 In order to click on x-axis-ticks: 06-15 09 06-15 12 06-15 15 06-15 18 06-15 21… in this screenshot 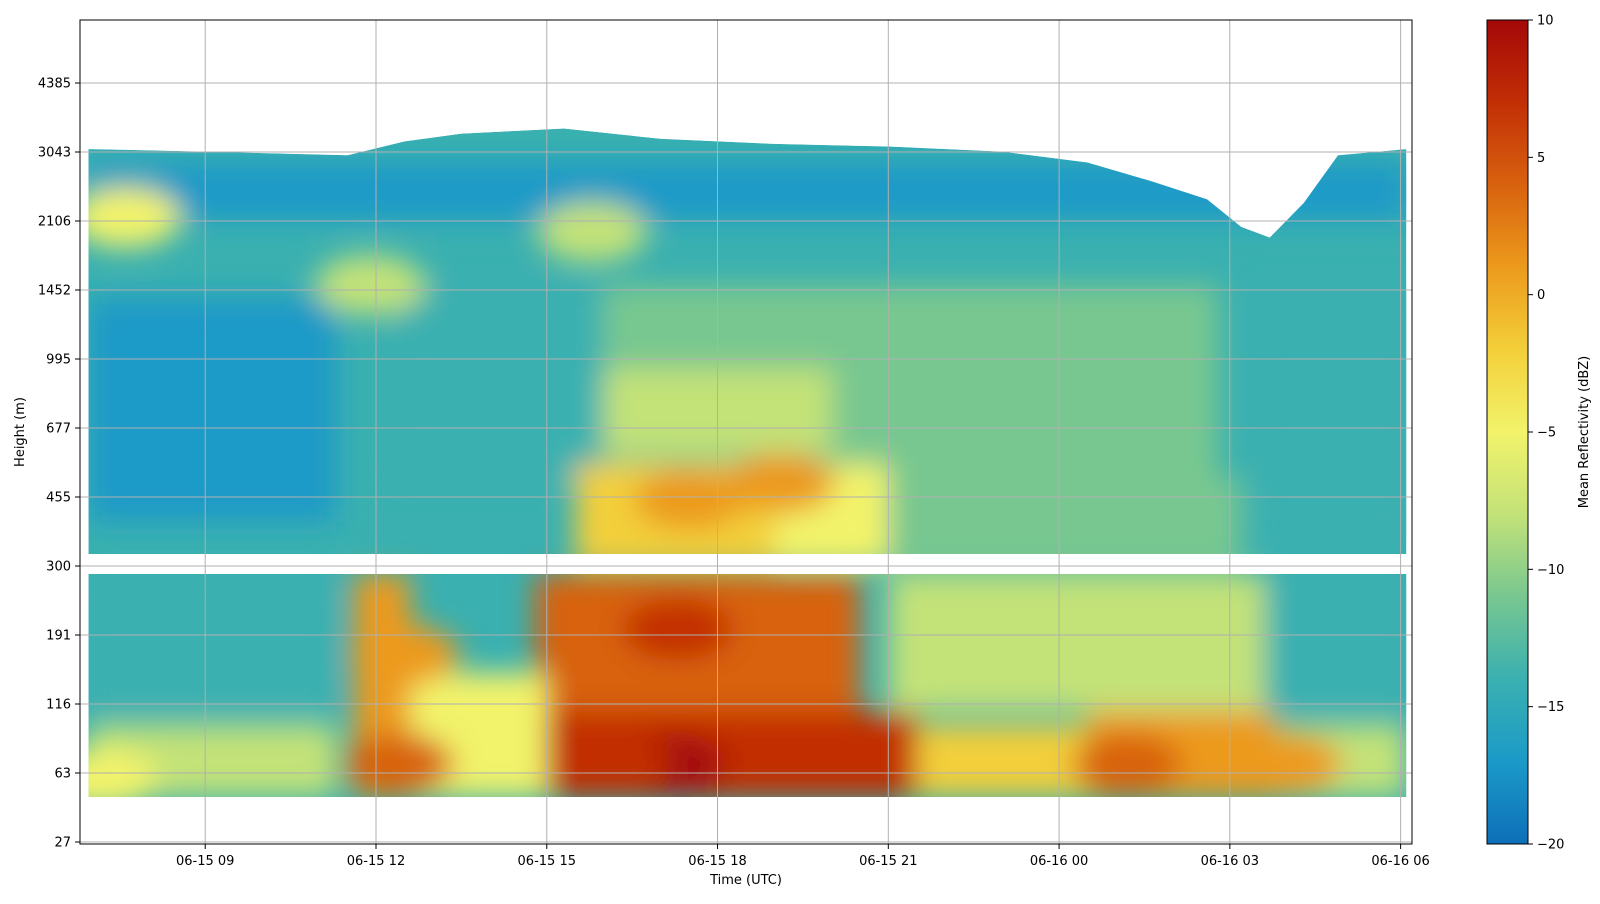, I will do `click(803, 856)`.